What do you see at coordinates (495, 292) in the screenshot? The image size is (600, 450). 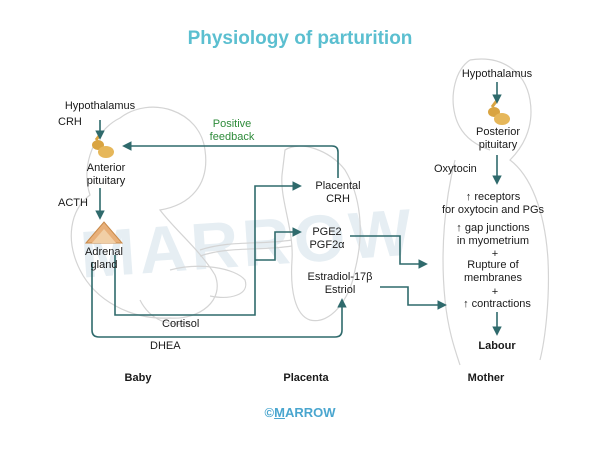 I see `plus-sign-2: +` at bounding box center [495, 292].